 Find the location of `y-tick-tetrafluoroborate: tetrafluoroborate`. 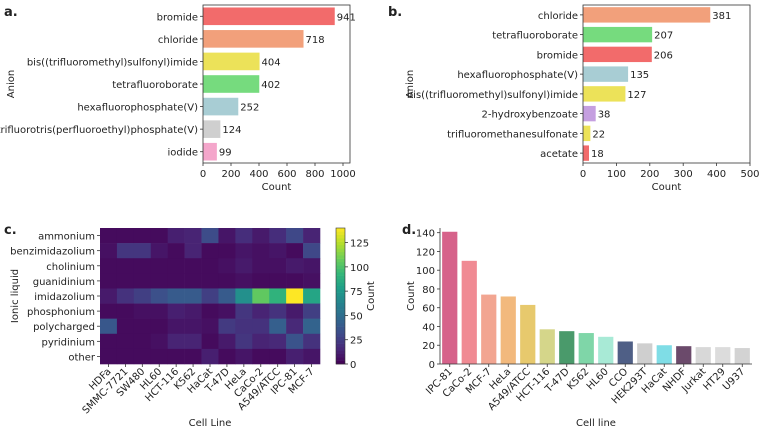

y-tick-tetrafluoroborate: tetrafluoroborate is located at coordinates (535, 36).